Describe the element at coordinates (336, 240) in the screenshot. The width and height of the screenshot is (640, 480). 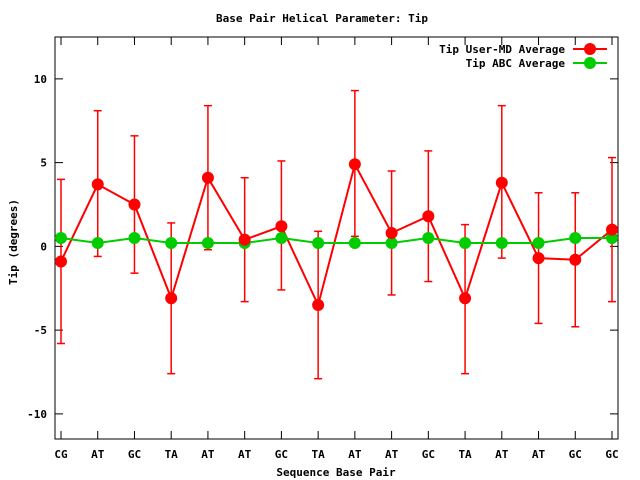
I see `series-line-abc` at that location.